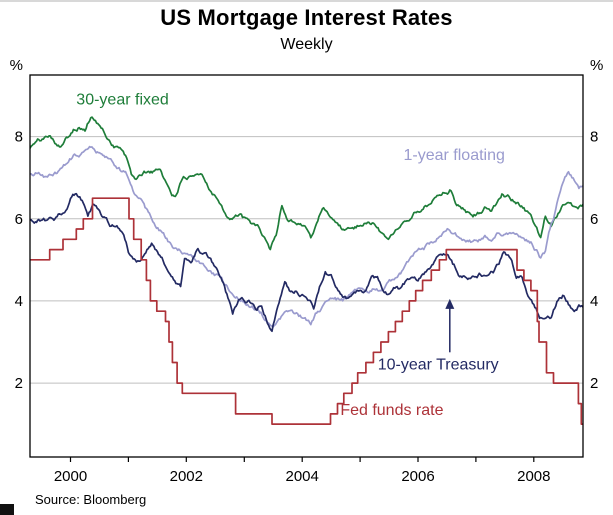 This screenshot has width=613, height=515. Describe the element at coordinates (454, 155) in the screenshot. I see `annotation-1-year-floating: 1-year floating` at that location.